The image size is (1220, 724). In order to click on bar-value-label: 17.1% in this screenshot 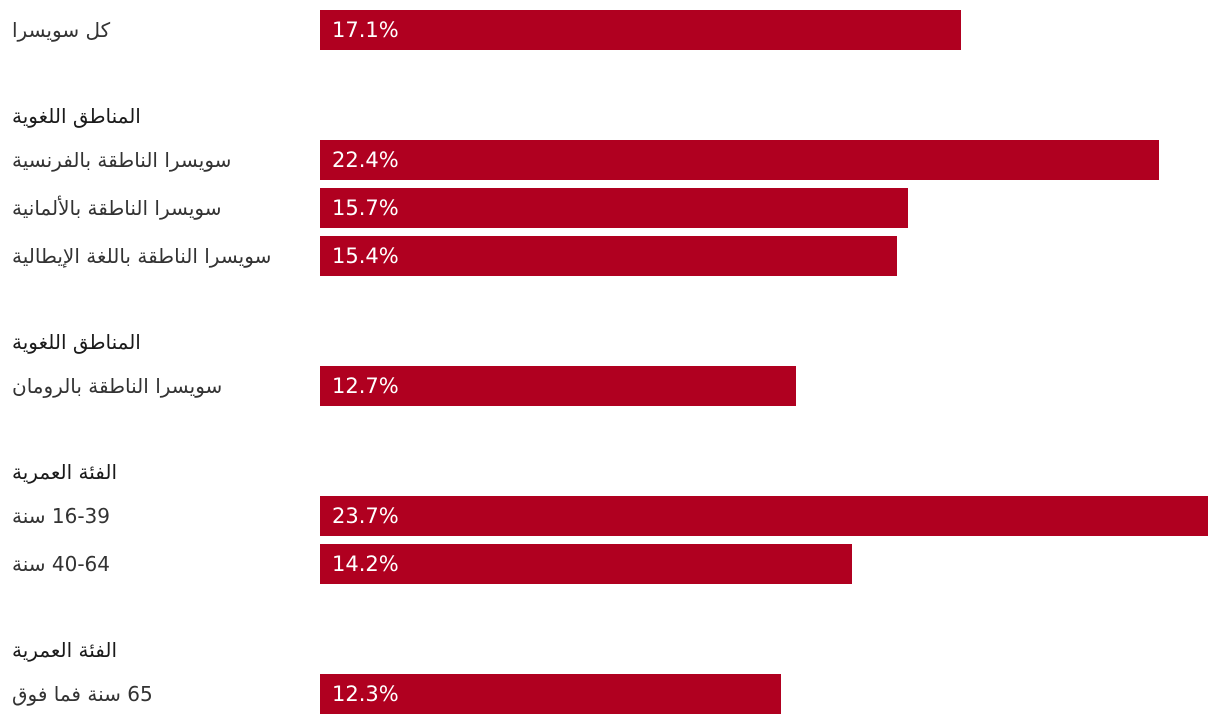, I will do `click(365, 30)`.